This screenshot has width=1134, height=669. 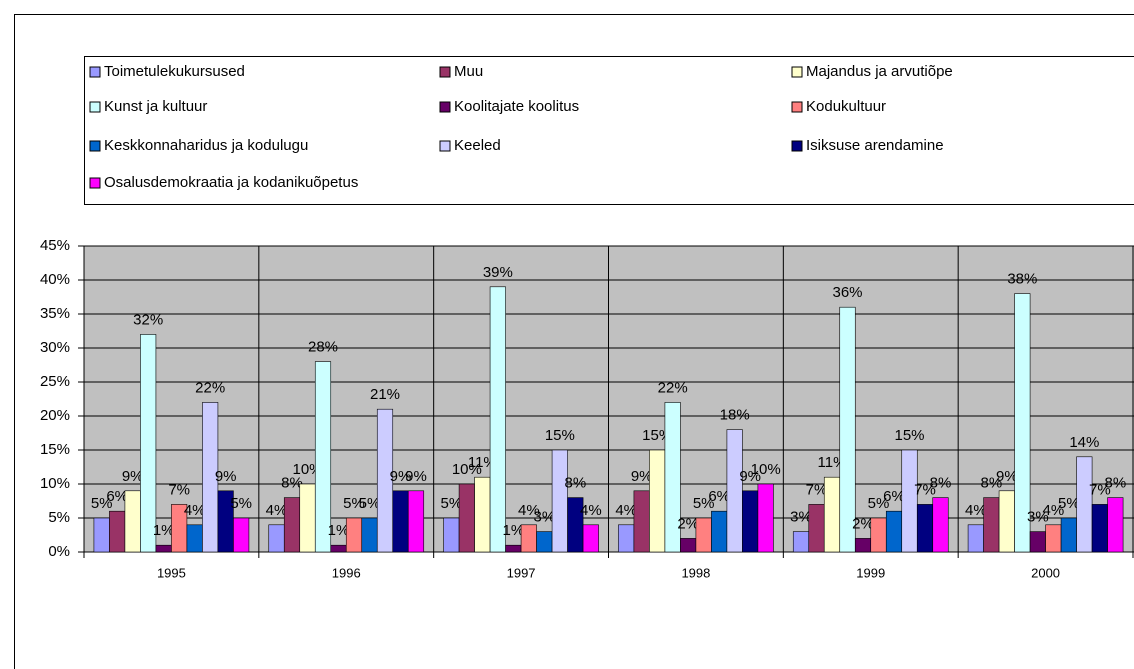 I want to click on x-tick-label: 1998, so click(x=695, y=572).